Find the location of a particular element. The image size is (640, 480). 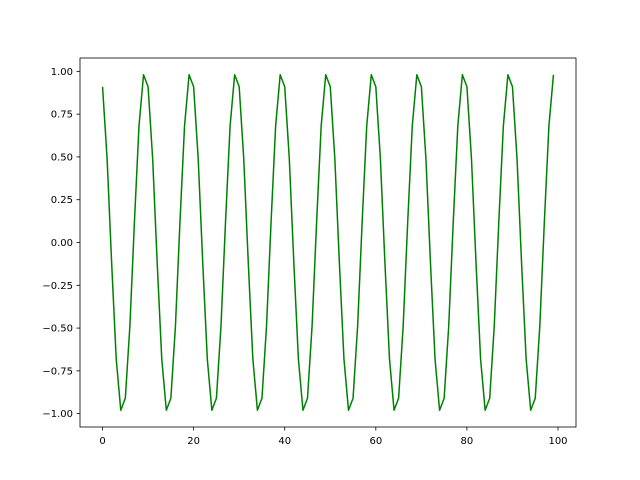

x-tick-label: 0 is located at coordinates (102, 441).